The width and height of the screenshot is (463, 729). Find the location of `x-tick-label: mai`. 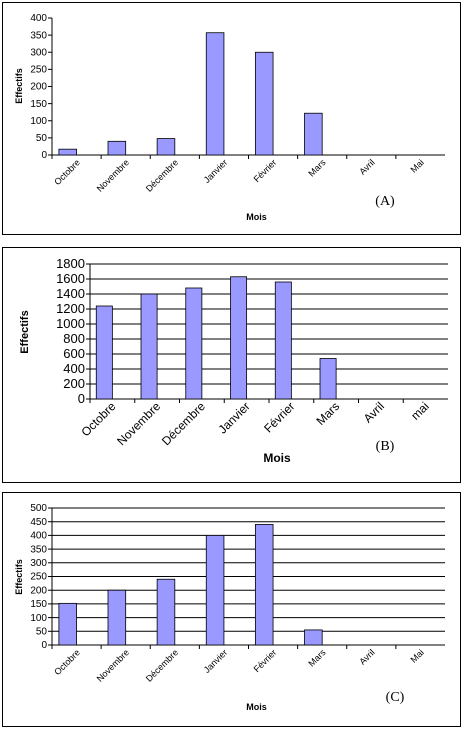

x-tick-label: mai is located at coordinates (420, 411).